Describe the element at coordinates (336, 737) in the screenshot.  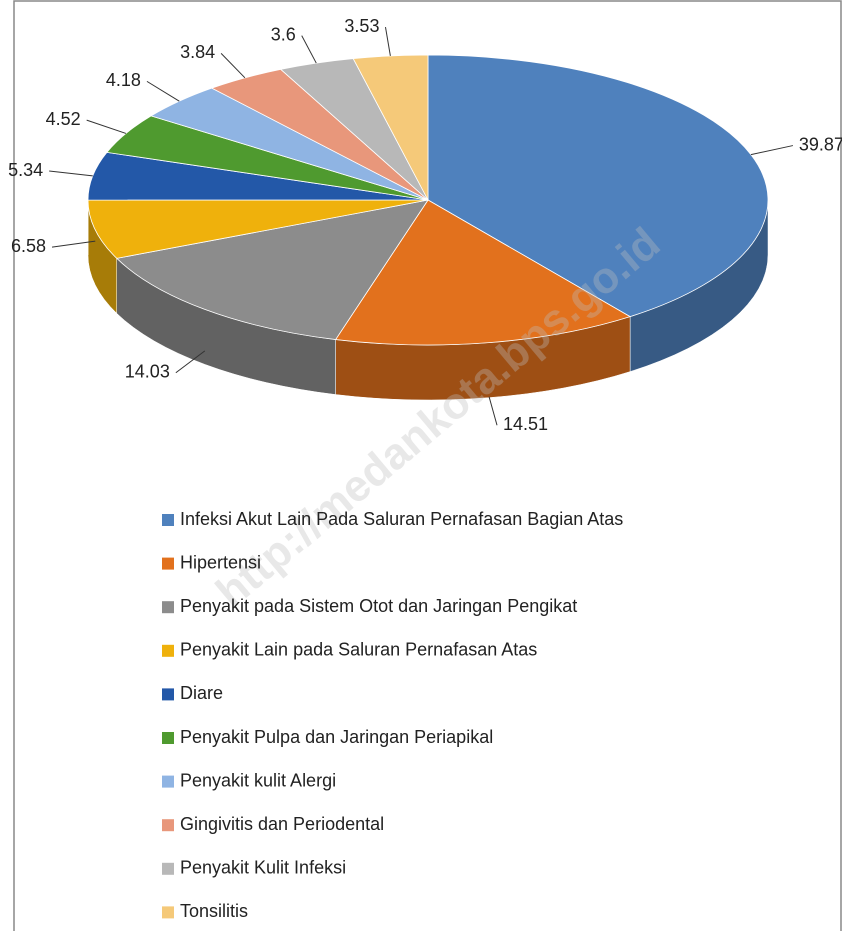
I see `legend-label: Penyakit Pulpa dan Jaringan Periapikal` at that location.